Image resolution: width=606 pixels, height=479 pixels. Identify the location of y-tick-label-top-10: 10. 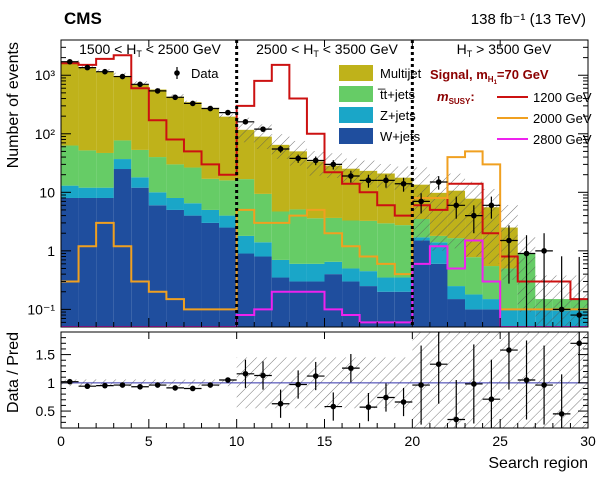
(47, 192).